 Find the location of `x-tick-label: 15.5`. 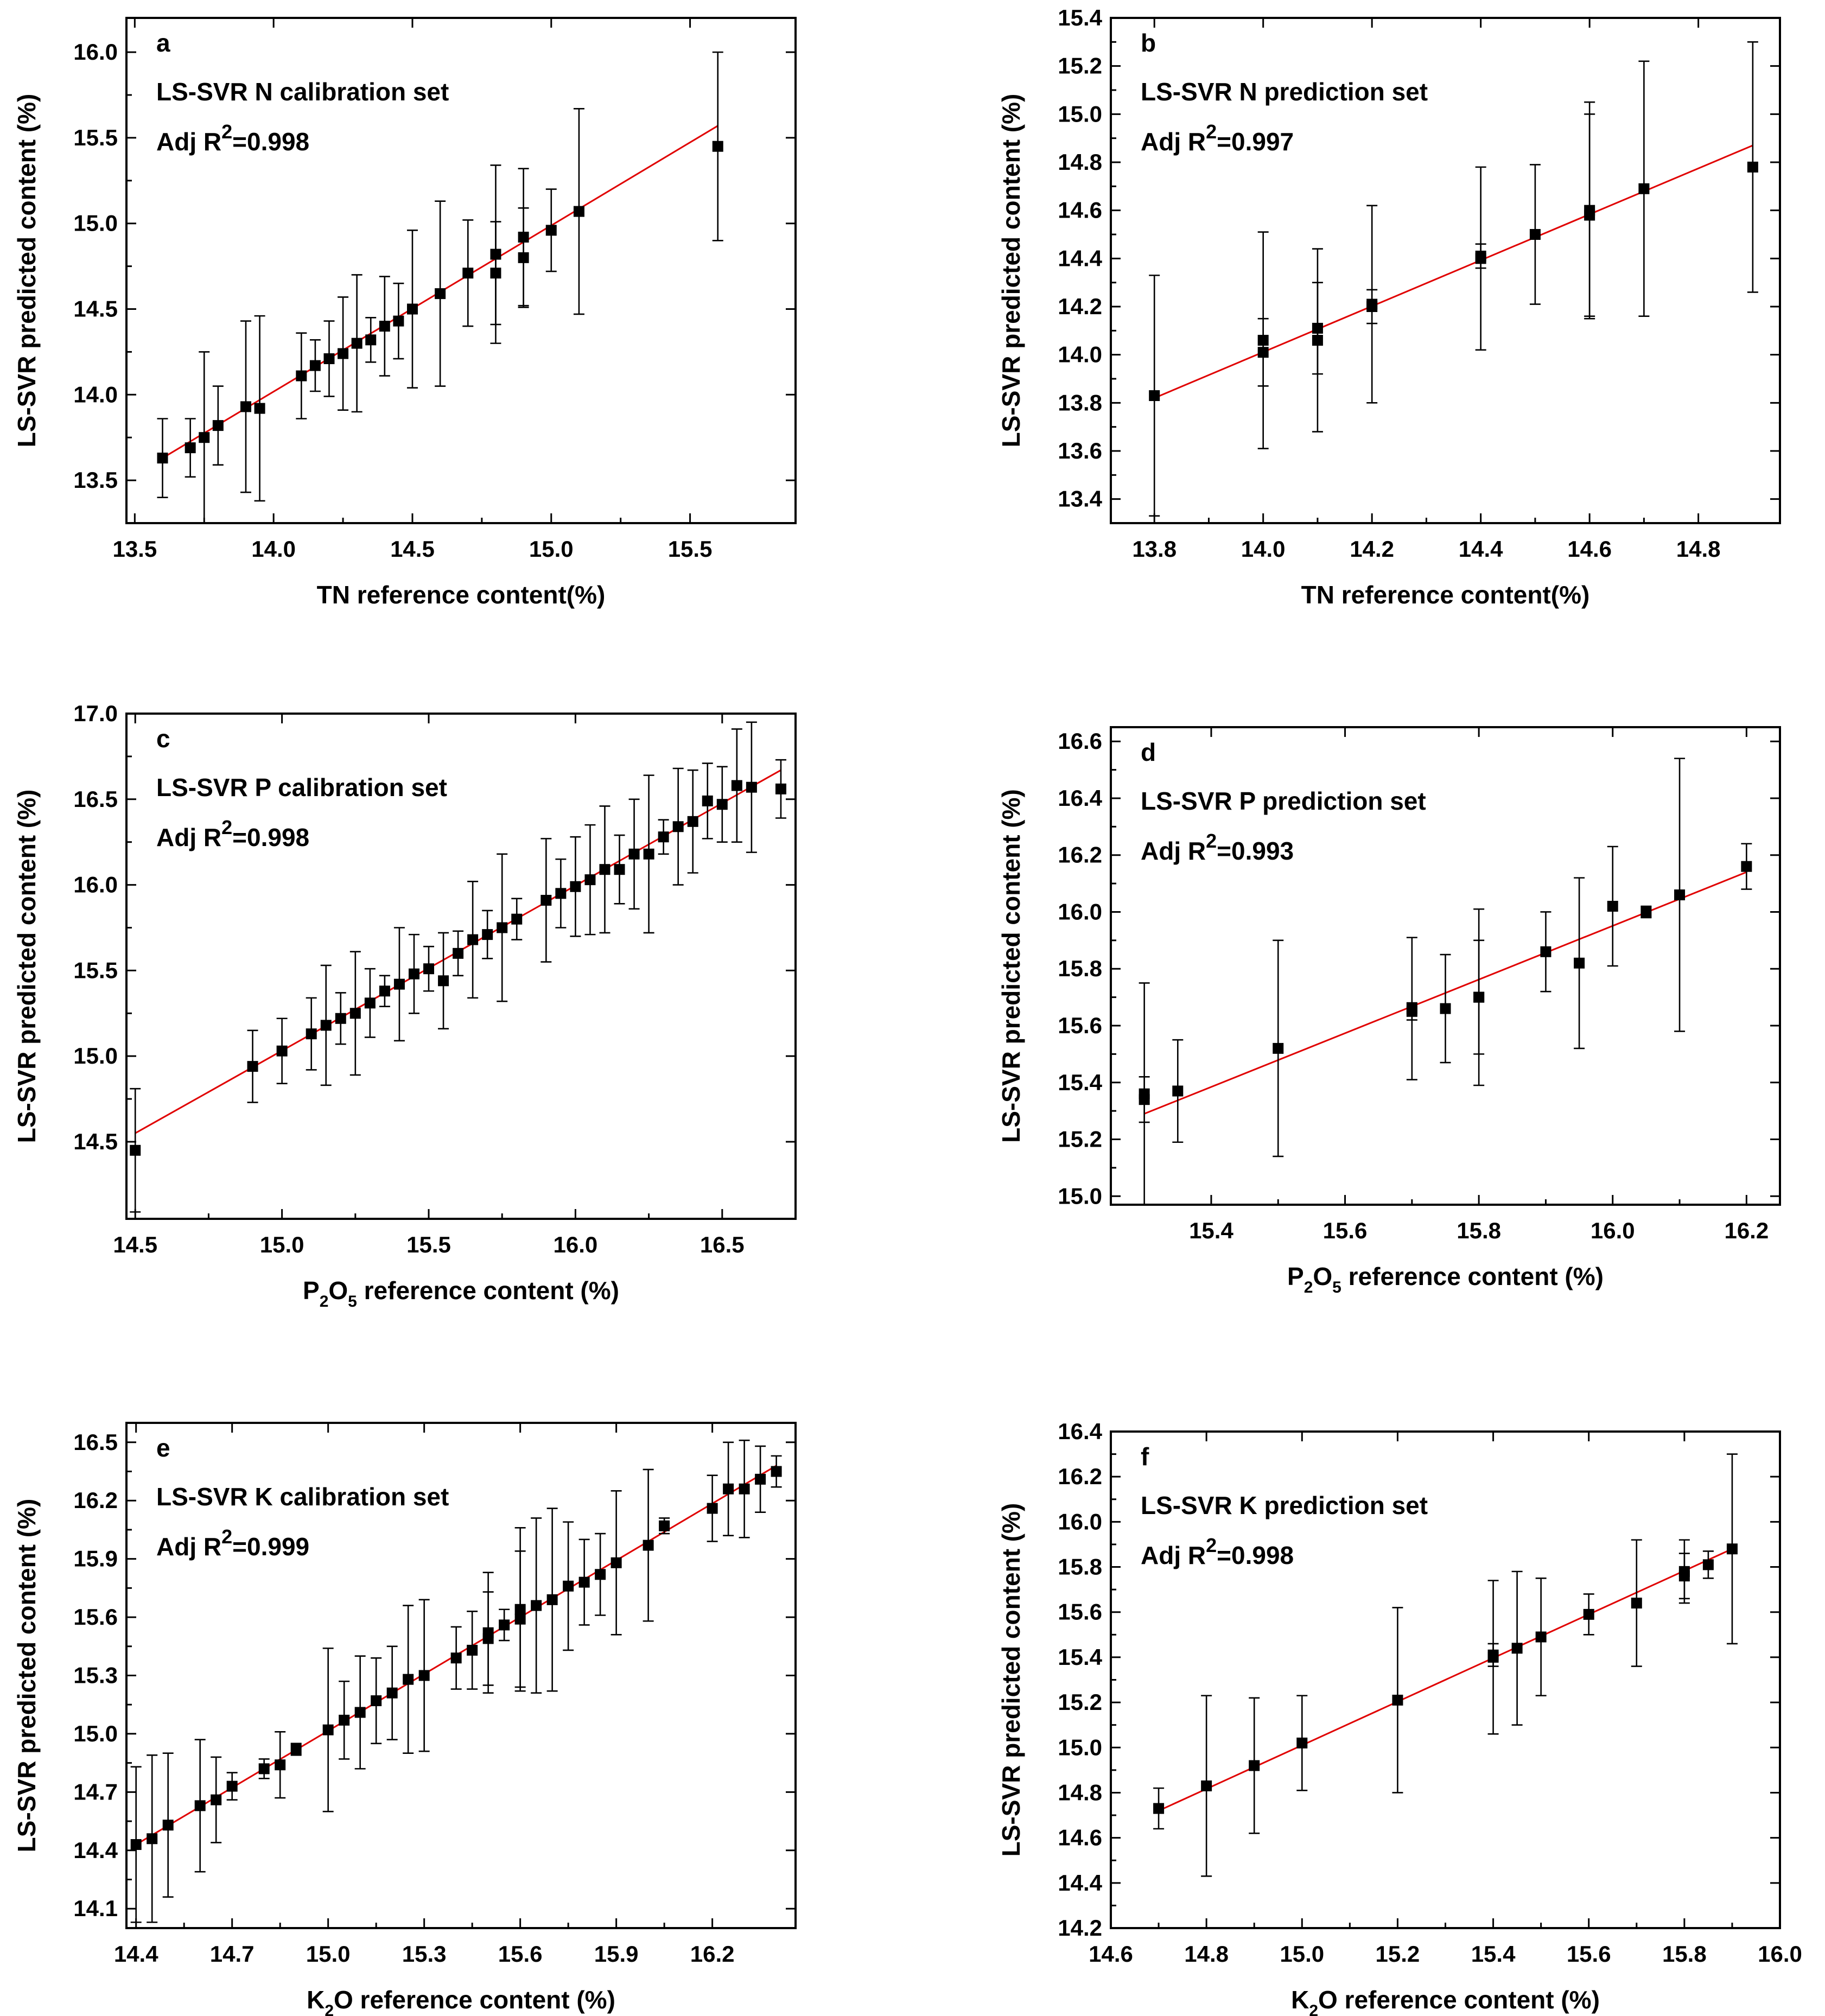

x-tick-label: 15.5 is located at coordinates (429, 1244).